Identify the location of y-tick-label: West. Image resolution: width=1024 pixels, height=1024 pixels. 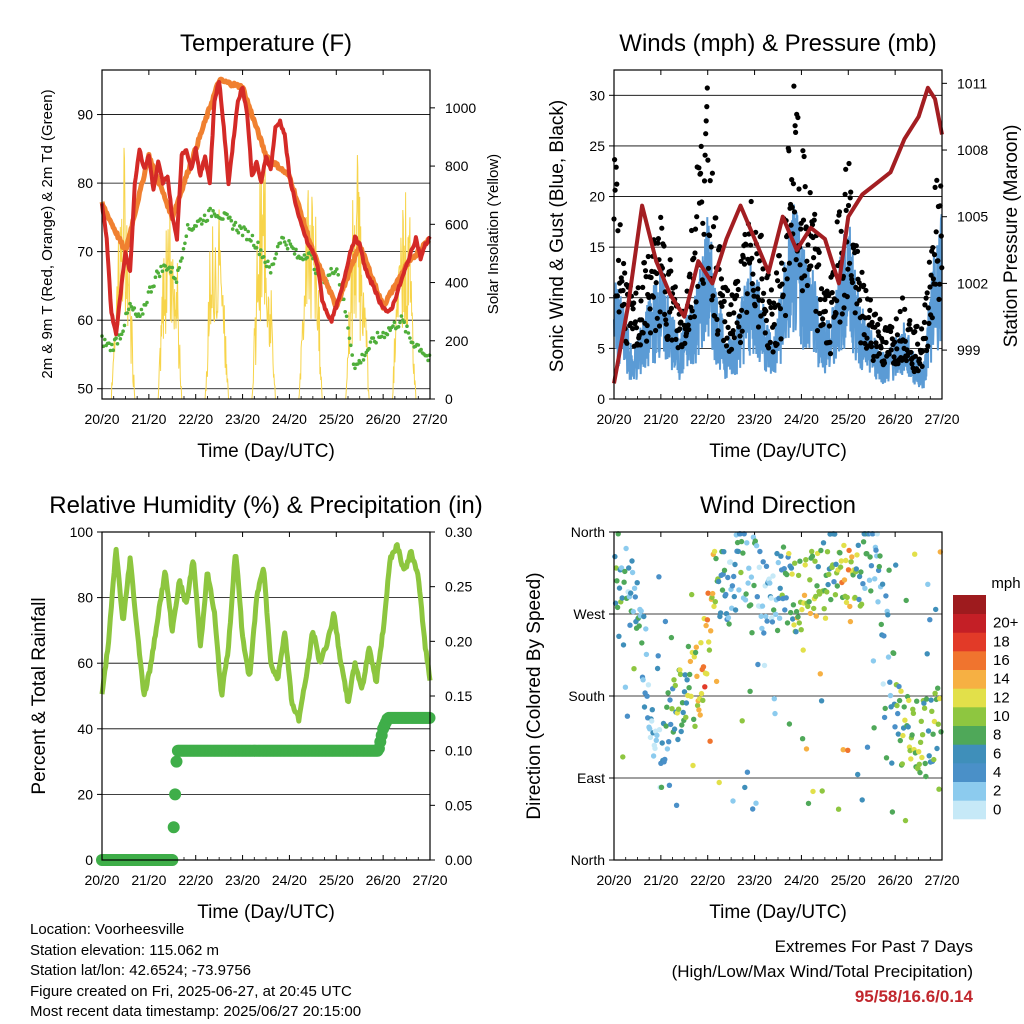
(589, 614).